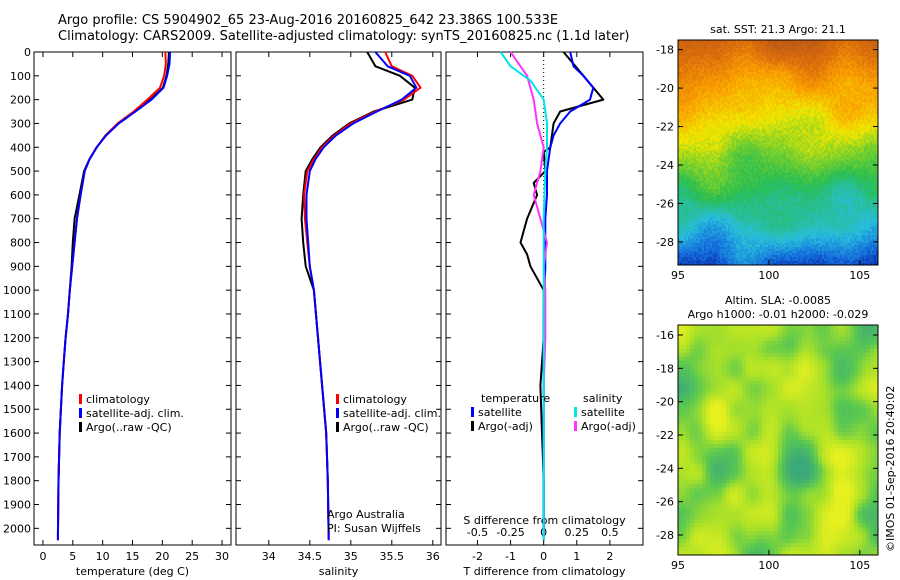 Image resolution: width=900 pixels, height=580 pixels. I want to click on legend-swatch, so click(80, 427).